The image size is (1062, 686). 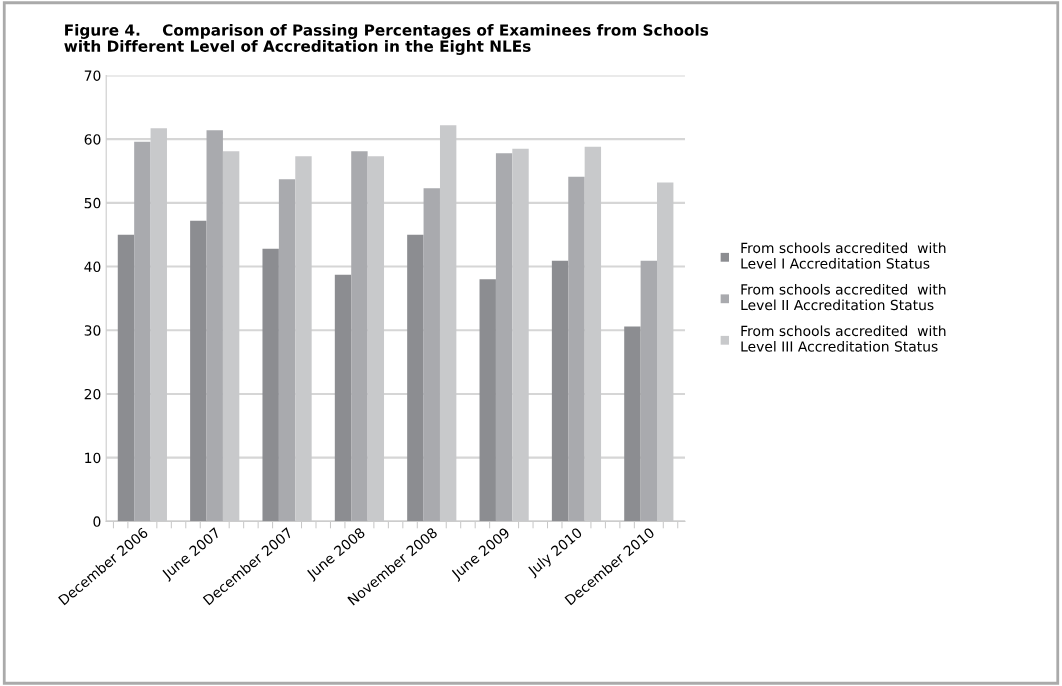 What do you see at coordinates (386, 39) in the screenshot?
I see `chart-title: Figure 4. Comparison of Passing Percentages of Examinees from Schools with Different Level of Accreditation in the Eight NLEs` at bounding box center [386, 39].